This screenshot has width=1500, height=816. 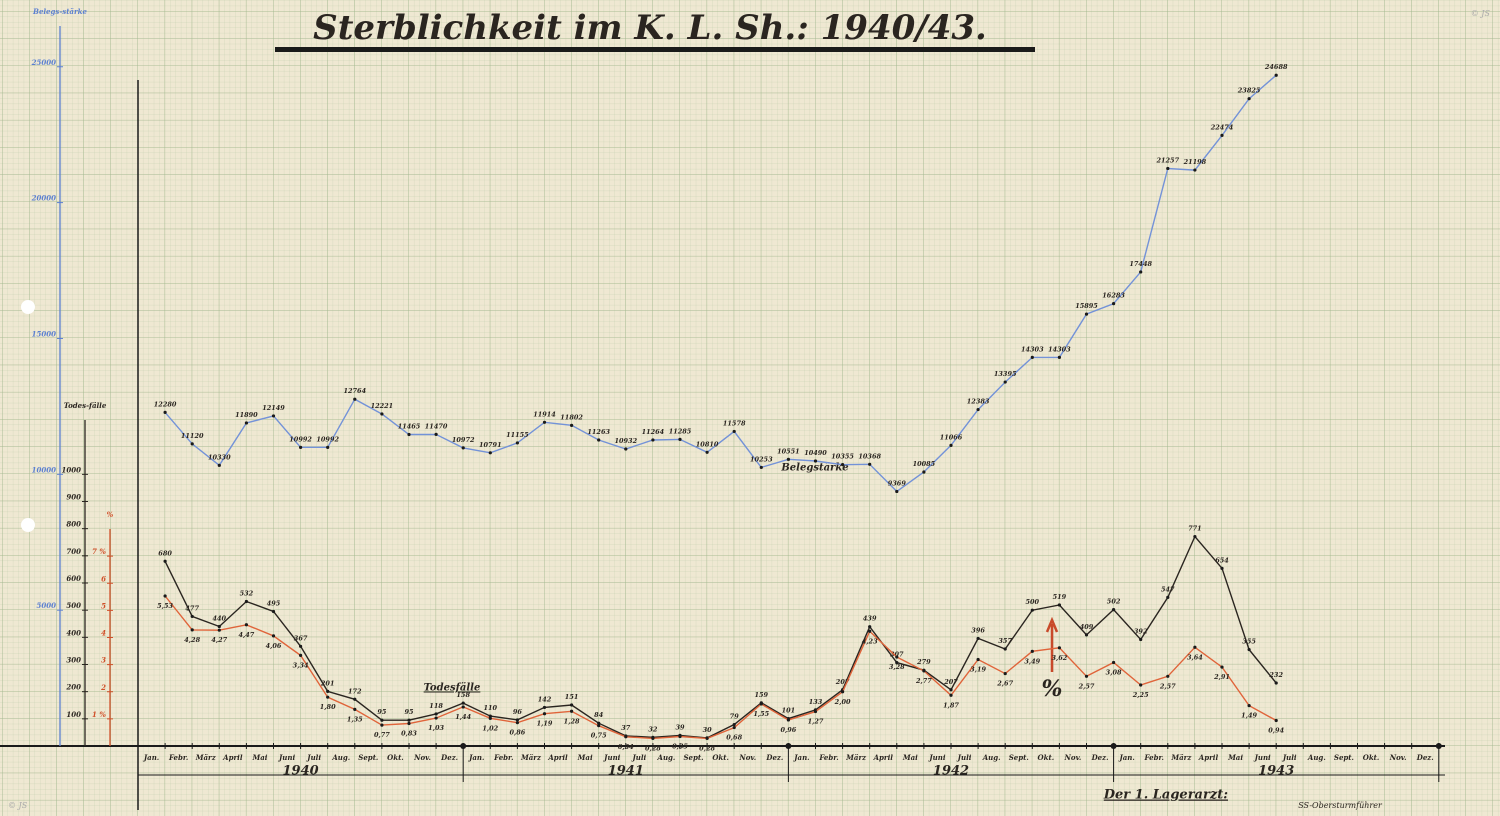 What do you see at coordinates (978, 402) in the screenshot?
I see `data-label: 12383` at bounding box center [978, 402].